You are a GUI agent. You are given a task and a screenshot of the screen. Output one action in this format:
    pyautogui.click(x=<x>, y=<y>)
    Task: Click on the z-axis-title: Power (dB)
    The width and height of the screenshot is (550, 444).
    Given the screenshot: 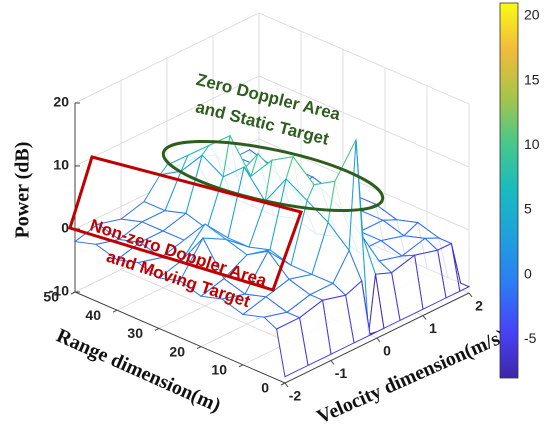 What is the action you would take?
    pyautogui.click(x=23, y=190)
    